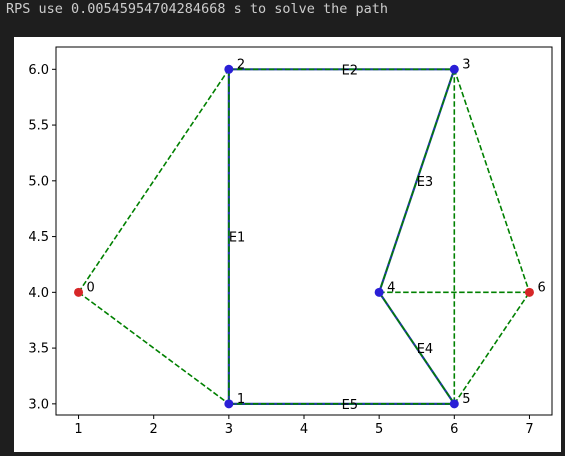 The width and height of the screenshot is (565, 456). I want to click on y-tick-label: 5.0, so click(38, 181).